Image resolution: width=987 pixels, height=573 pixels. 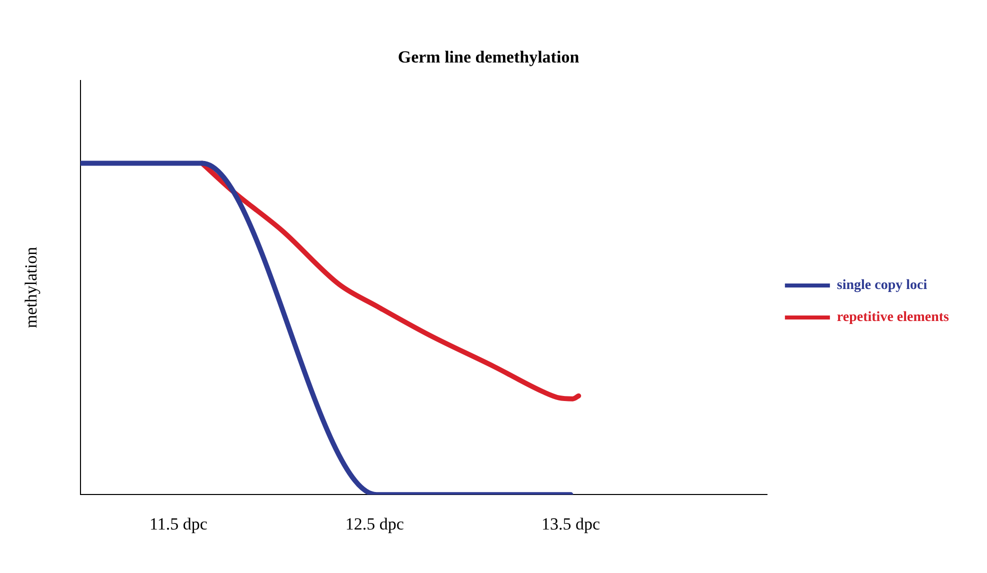 I want to click on legend-label: single copy loci, so click(x=882, y=286).